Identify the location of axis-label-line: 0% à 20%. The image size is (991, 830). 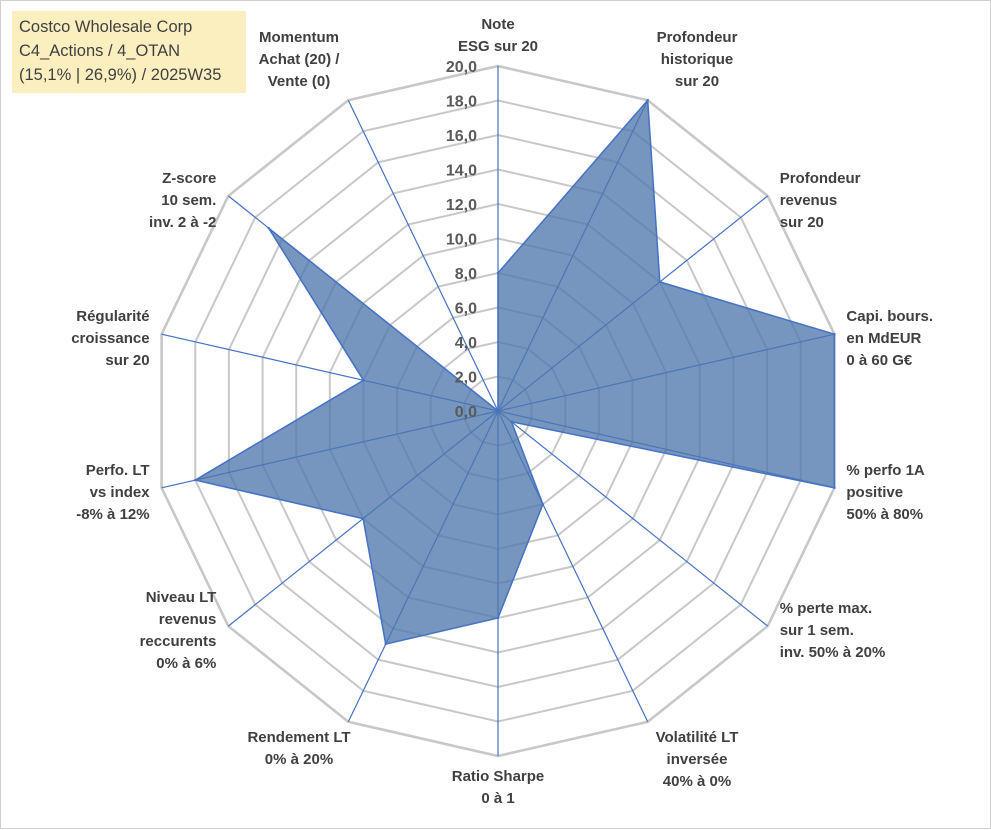
(299, 759).